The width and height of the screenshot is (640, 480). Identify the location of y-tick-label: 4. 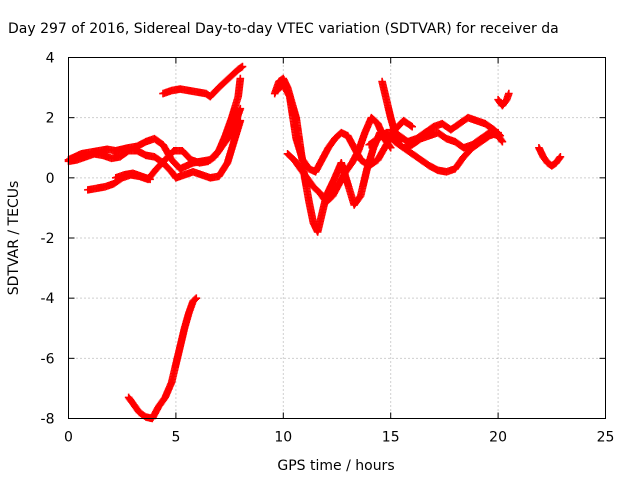
(50, 59).